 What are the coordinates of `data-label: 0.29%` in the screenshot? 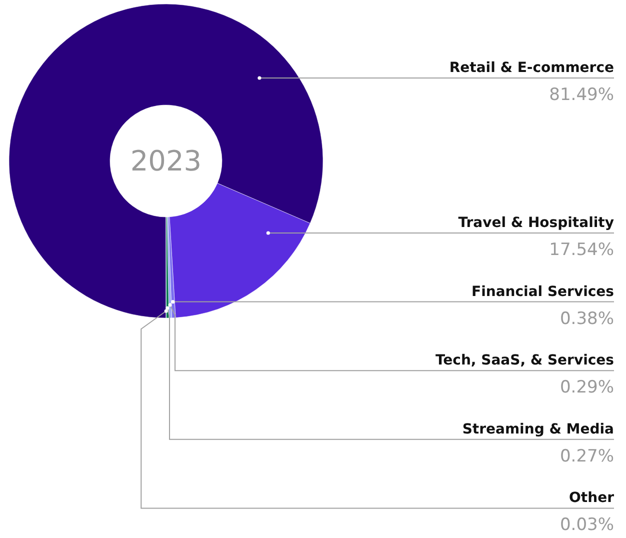 It's located at (587, 388).